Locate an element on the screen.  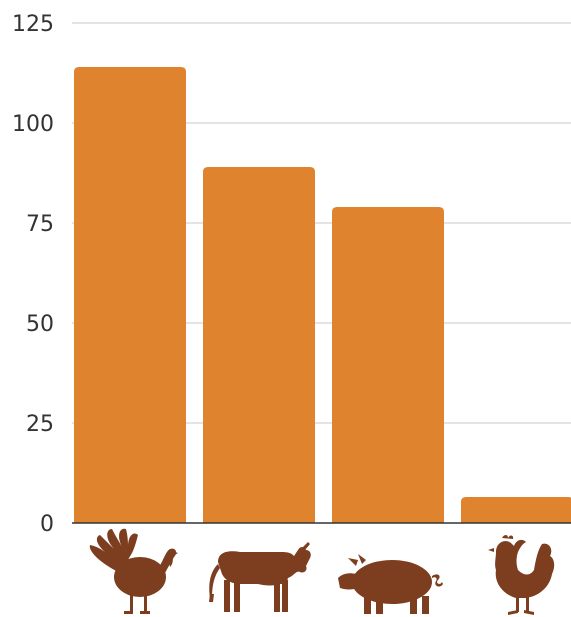
y-tick-label: 75 is located at coordinates (40, 224).